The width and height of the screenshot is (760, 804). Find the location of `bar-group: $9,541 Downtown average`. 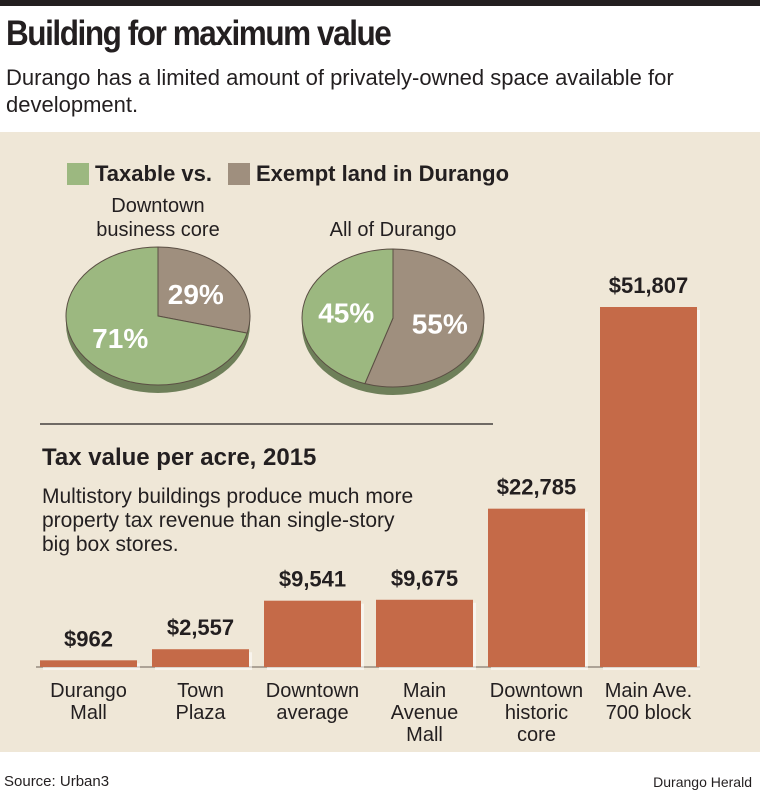

bar-group: $9,541 Downtown average is located at coordinates (314, 645).